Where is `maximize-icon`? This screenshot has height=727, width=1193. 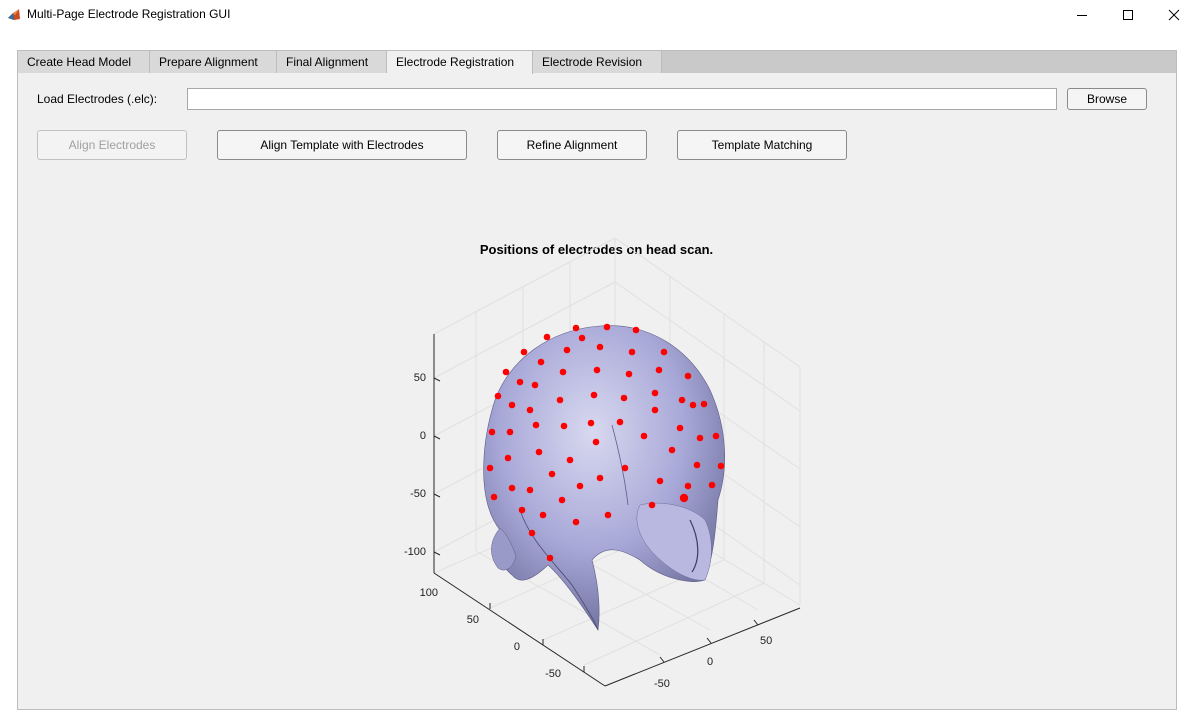
maximize-icon is located at coordinates (1128, 15).